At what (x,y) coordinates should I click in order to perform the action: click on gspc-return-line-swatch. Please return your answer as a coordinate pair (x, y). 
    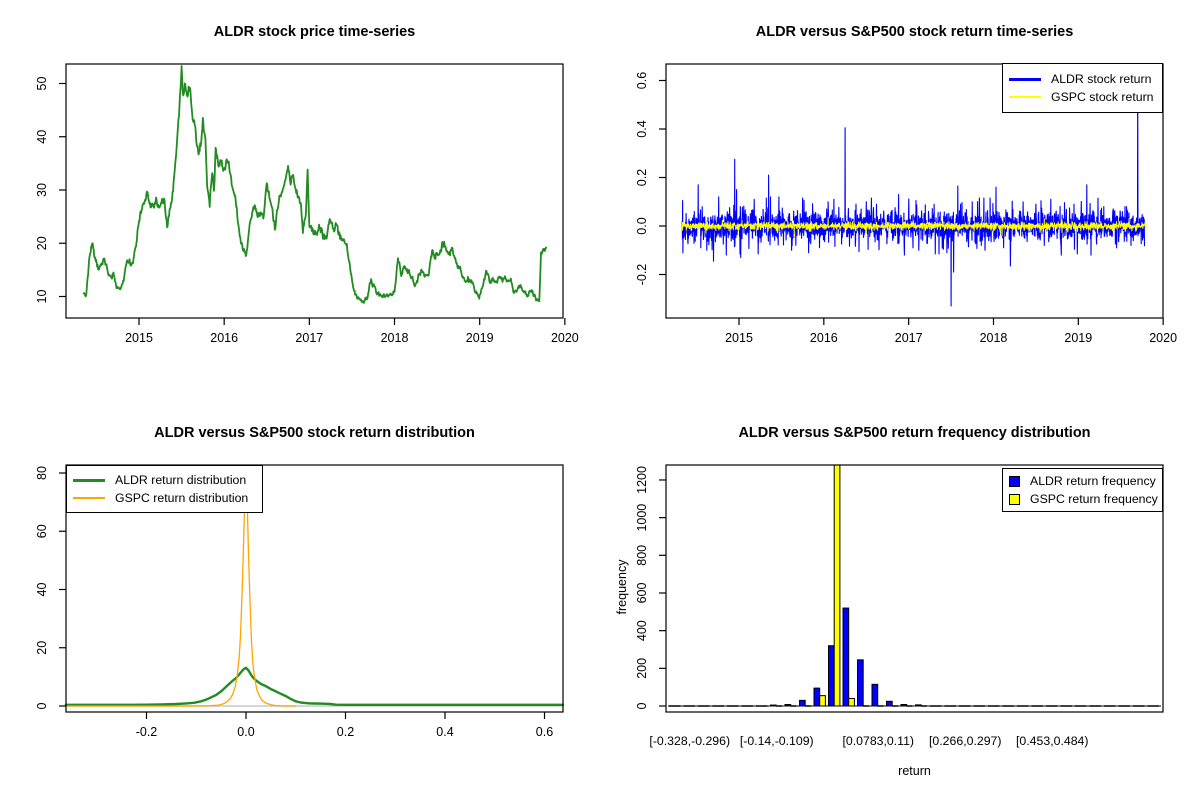
    Looking at the image, I should click on (1025, 97).